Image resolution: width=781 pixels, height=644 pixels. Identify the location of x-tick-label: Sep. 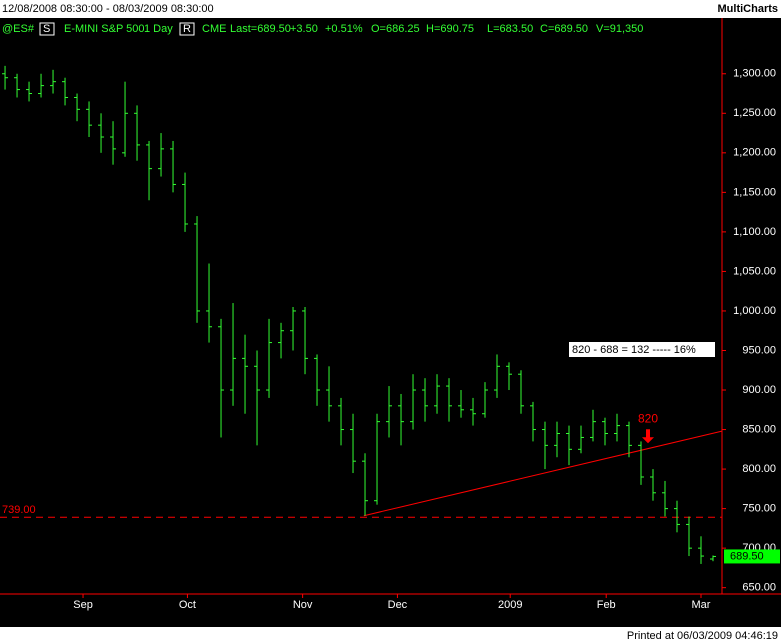
(83, 605).